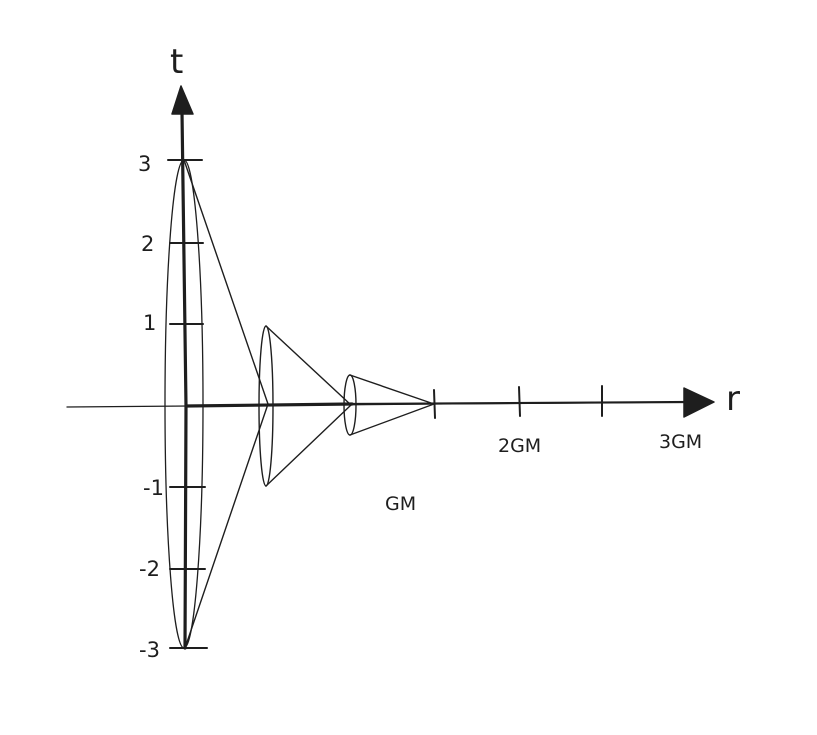  Describe the element at coordinates (149, 650) in the screenshot. I see `t-tick-label-minus-3: -3` at that location.